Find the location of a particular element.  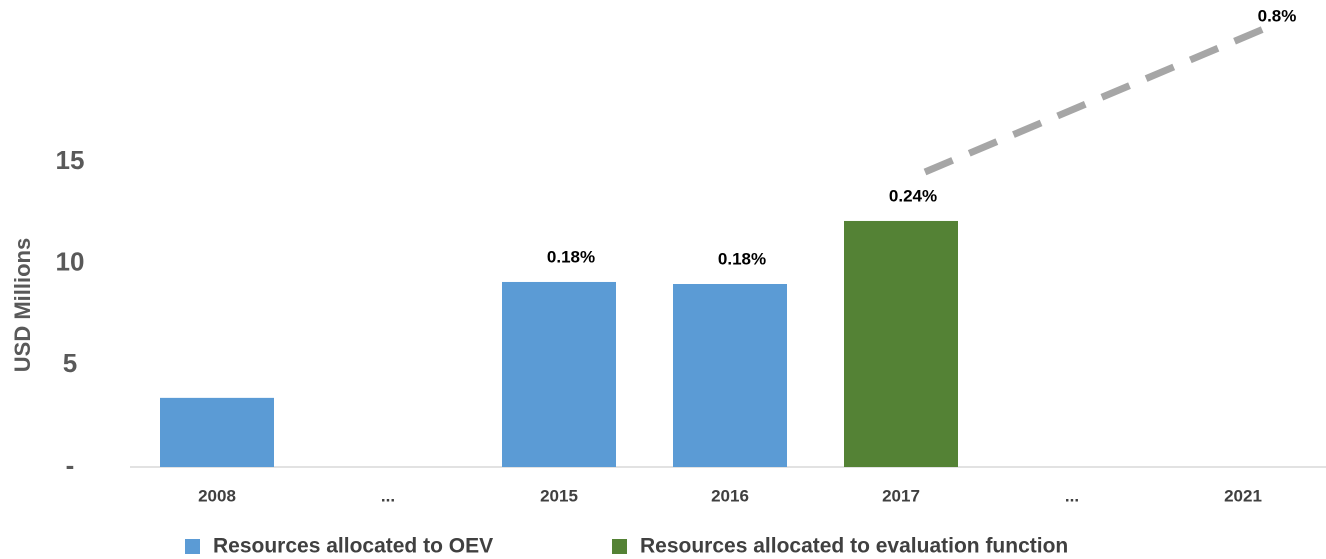

y-tick-label: 5 is located at coordinates (70, 363).